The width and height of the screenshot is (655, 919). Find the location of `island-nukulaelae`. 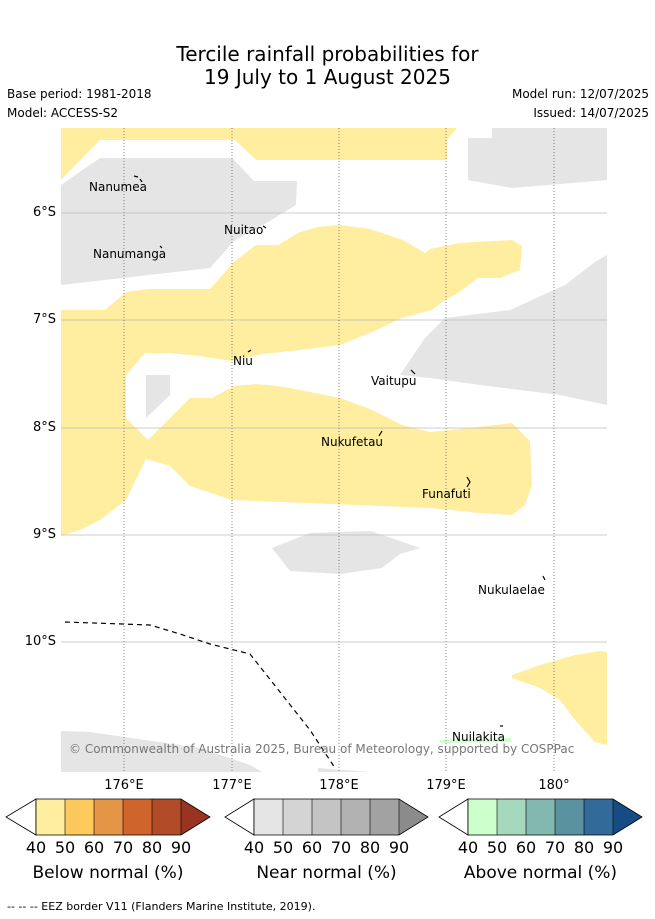

island-nukulaelae is located at coordinates (544, 578).